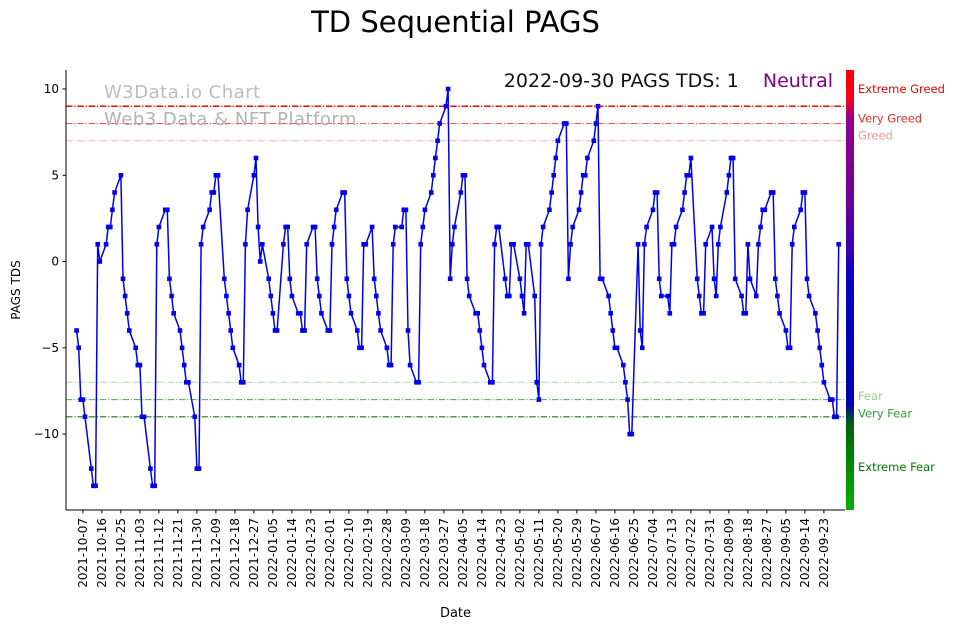 Image resolution: width=962 pixels, height=633 pixels. What do you see at coordinates (691, 553) in the screenshot?
I see `x-tick-label: 2022-07-22` at bounding box center [691, 553].